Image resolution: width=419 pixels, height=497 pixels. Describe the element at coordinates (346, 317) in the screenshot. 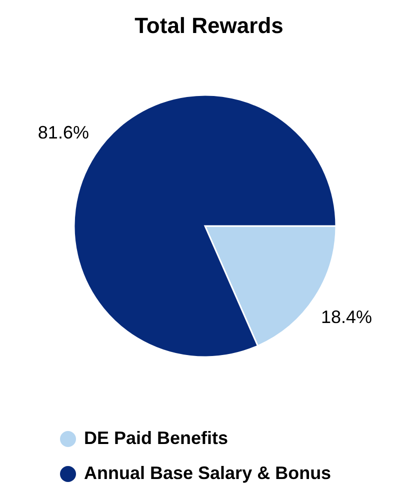

I see `data-label: 18.4%` at that location.